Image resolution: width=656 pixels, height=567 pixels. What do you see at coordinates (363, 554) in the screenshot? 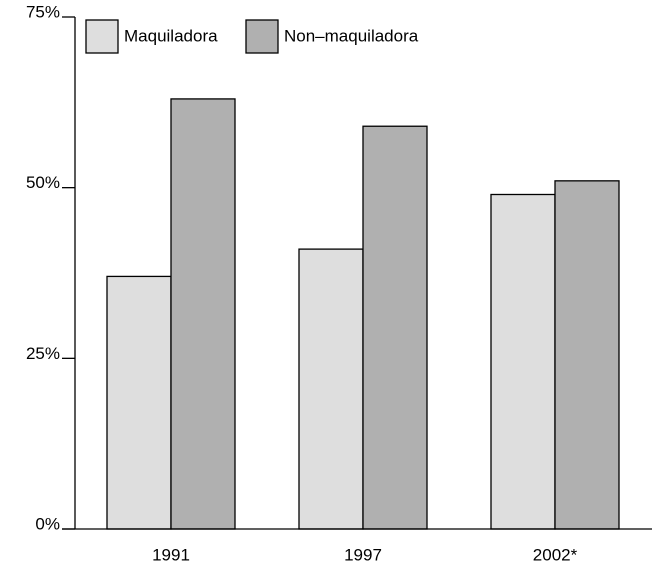
I see `x-tick-label: 1997` at bounding box center [363, 554].